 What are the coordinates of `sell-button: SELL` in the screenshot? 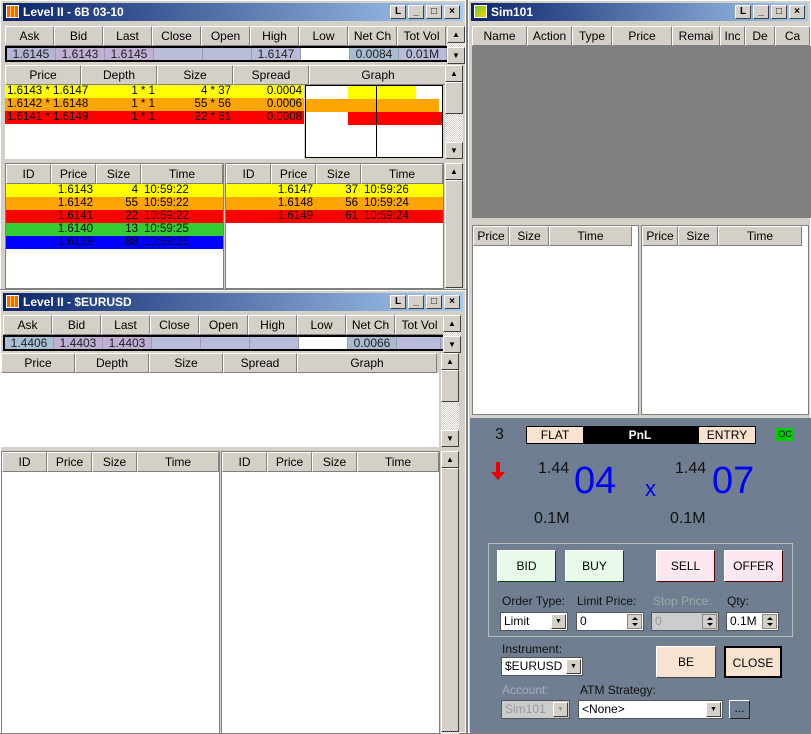 It's located at (685, 566).